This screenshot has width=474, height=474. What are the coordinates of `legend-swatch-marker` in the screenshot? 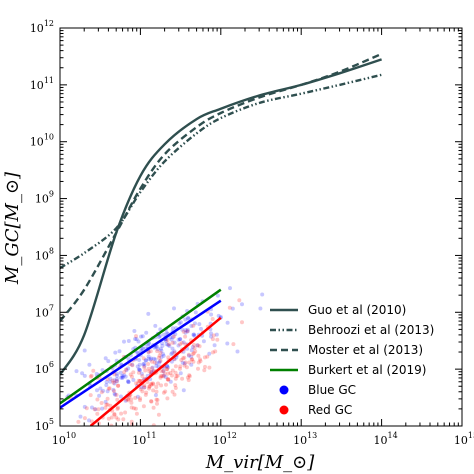 It's located at (284, 390).